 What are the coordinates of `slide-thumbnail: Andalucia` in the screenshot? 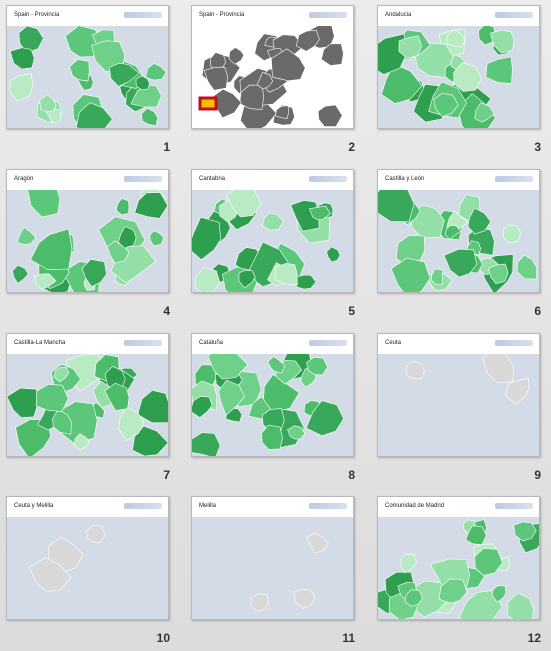 It's located at (458, 67).